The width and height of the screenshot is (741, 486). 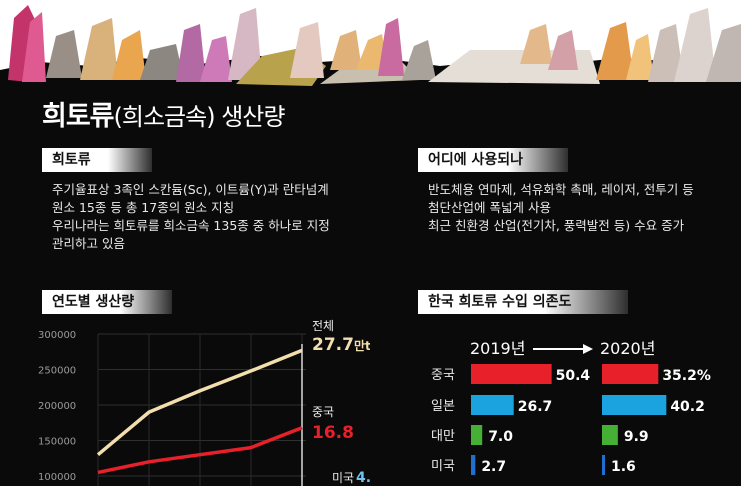 I want to click on series-name-label: 중국, so click(x=323, y=412).